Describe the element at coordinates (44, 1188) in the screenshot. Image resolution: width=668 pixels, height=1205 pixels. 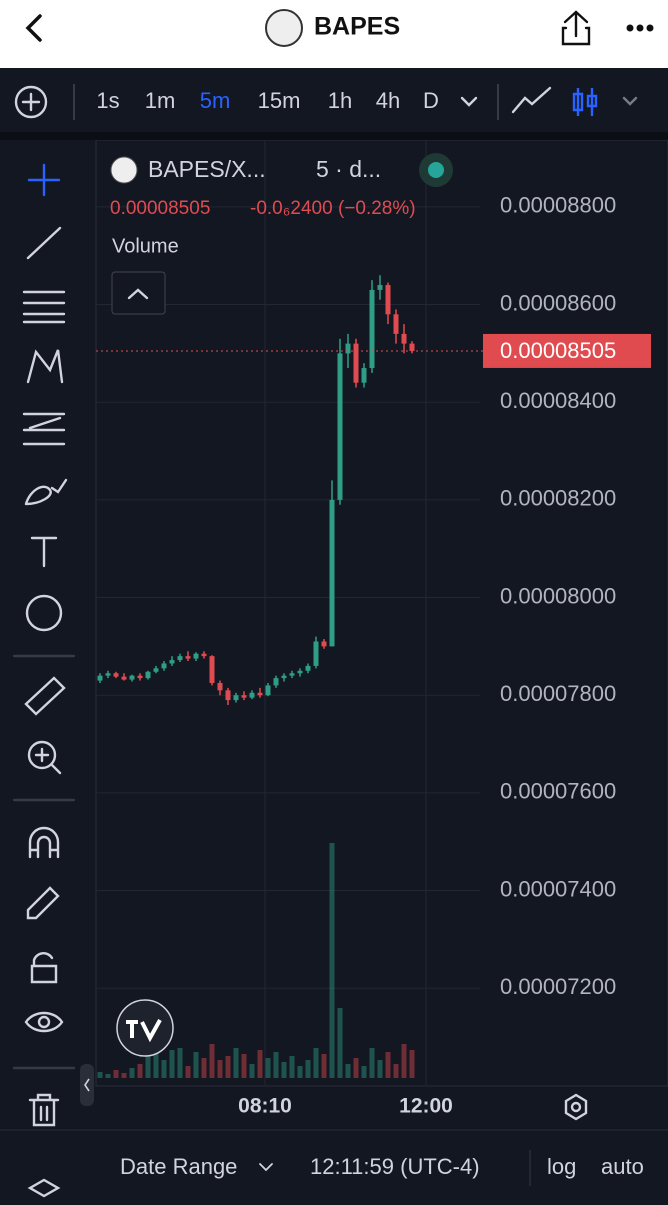
I see `layers-tool` at that location.